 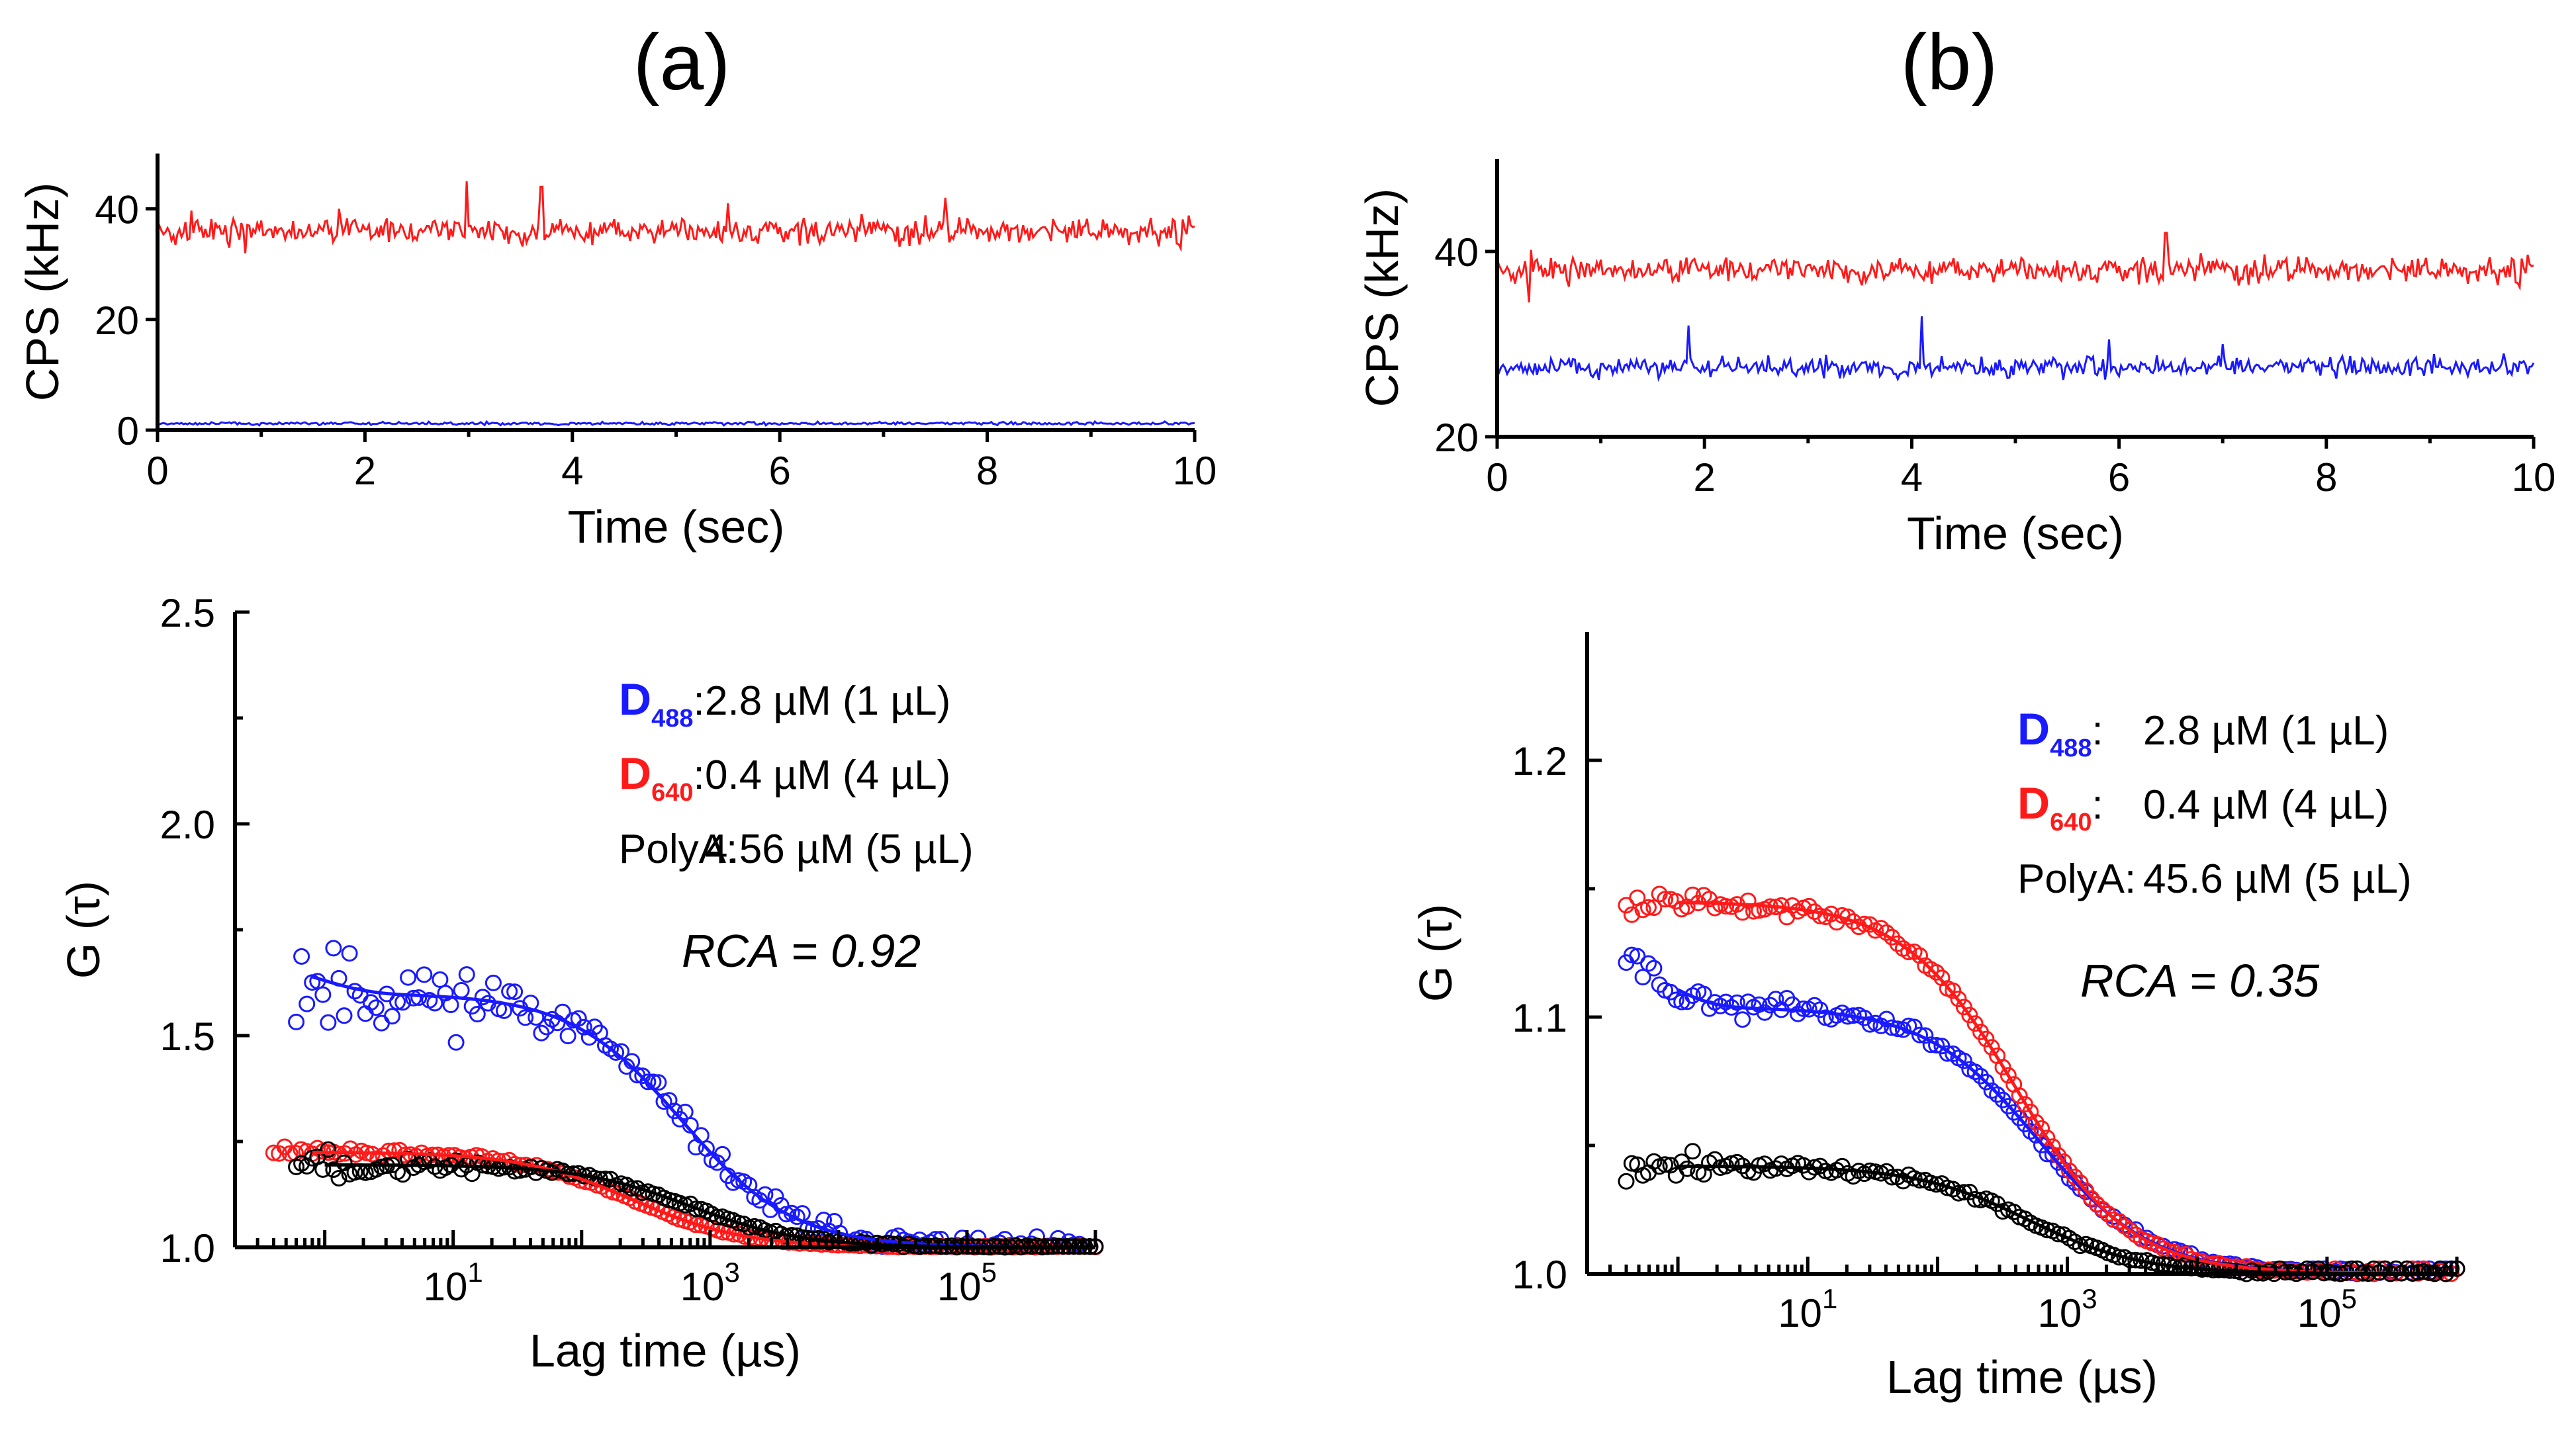 What do you see at coordinates (187, 1036) in the screenshot?
I see `a-fcs-y-tick-label: 1.5` at bounding box center [187, 1036].